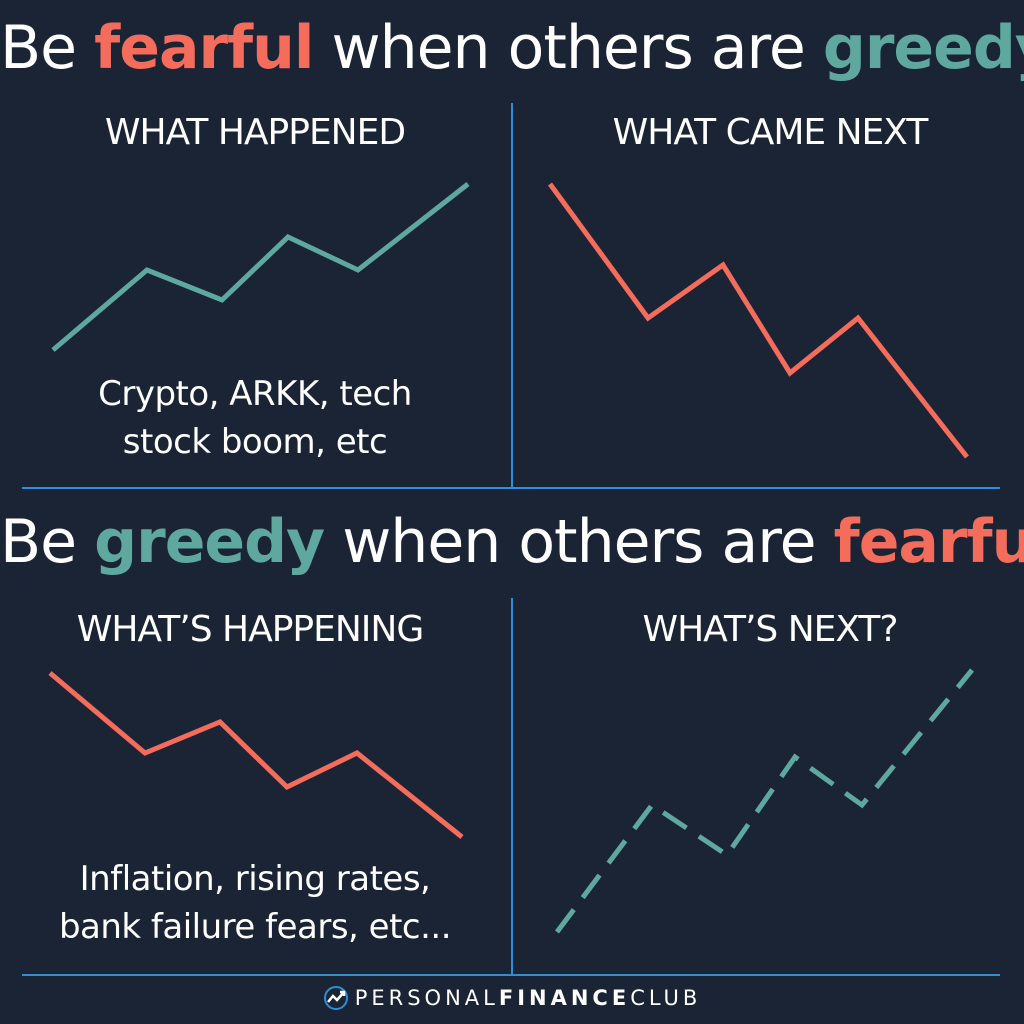 Image resolution: width=1024 pixels, height=1024 pixels. Describe the element at coordinates (255, 879) in the screenshot. I see `caption-bottom-line1: Inflation, rising rates,` at that location.